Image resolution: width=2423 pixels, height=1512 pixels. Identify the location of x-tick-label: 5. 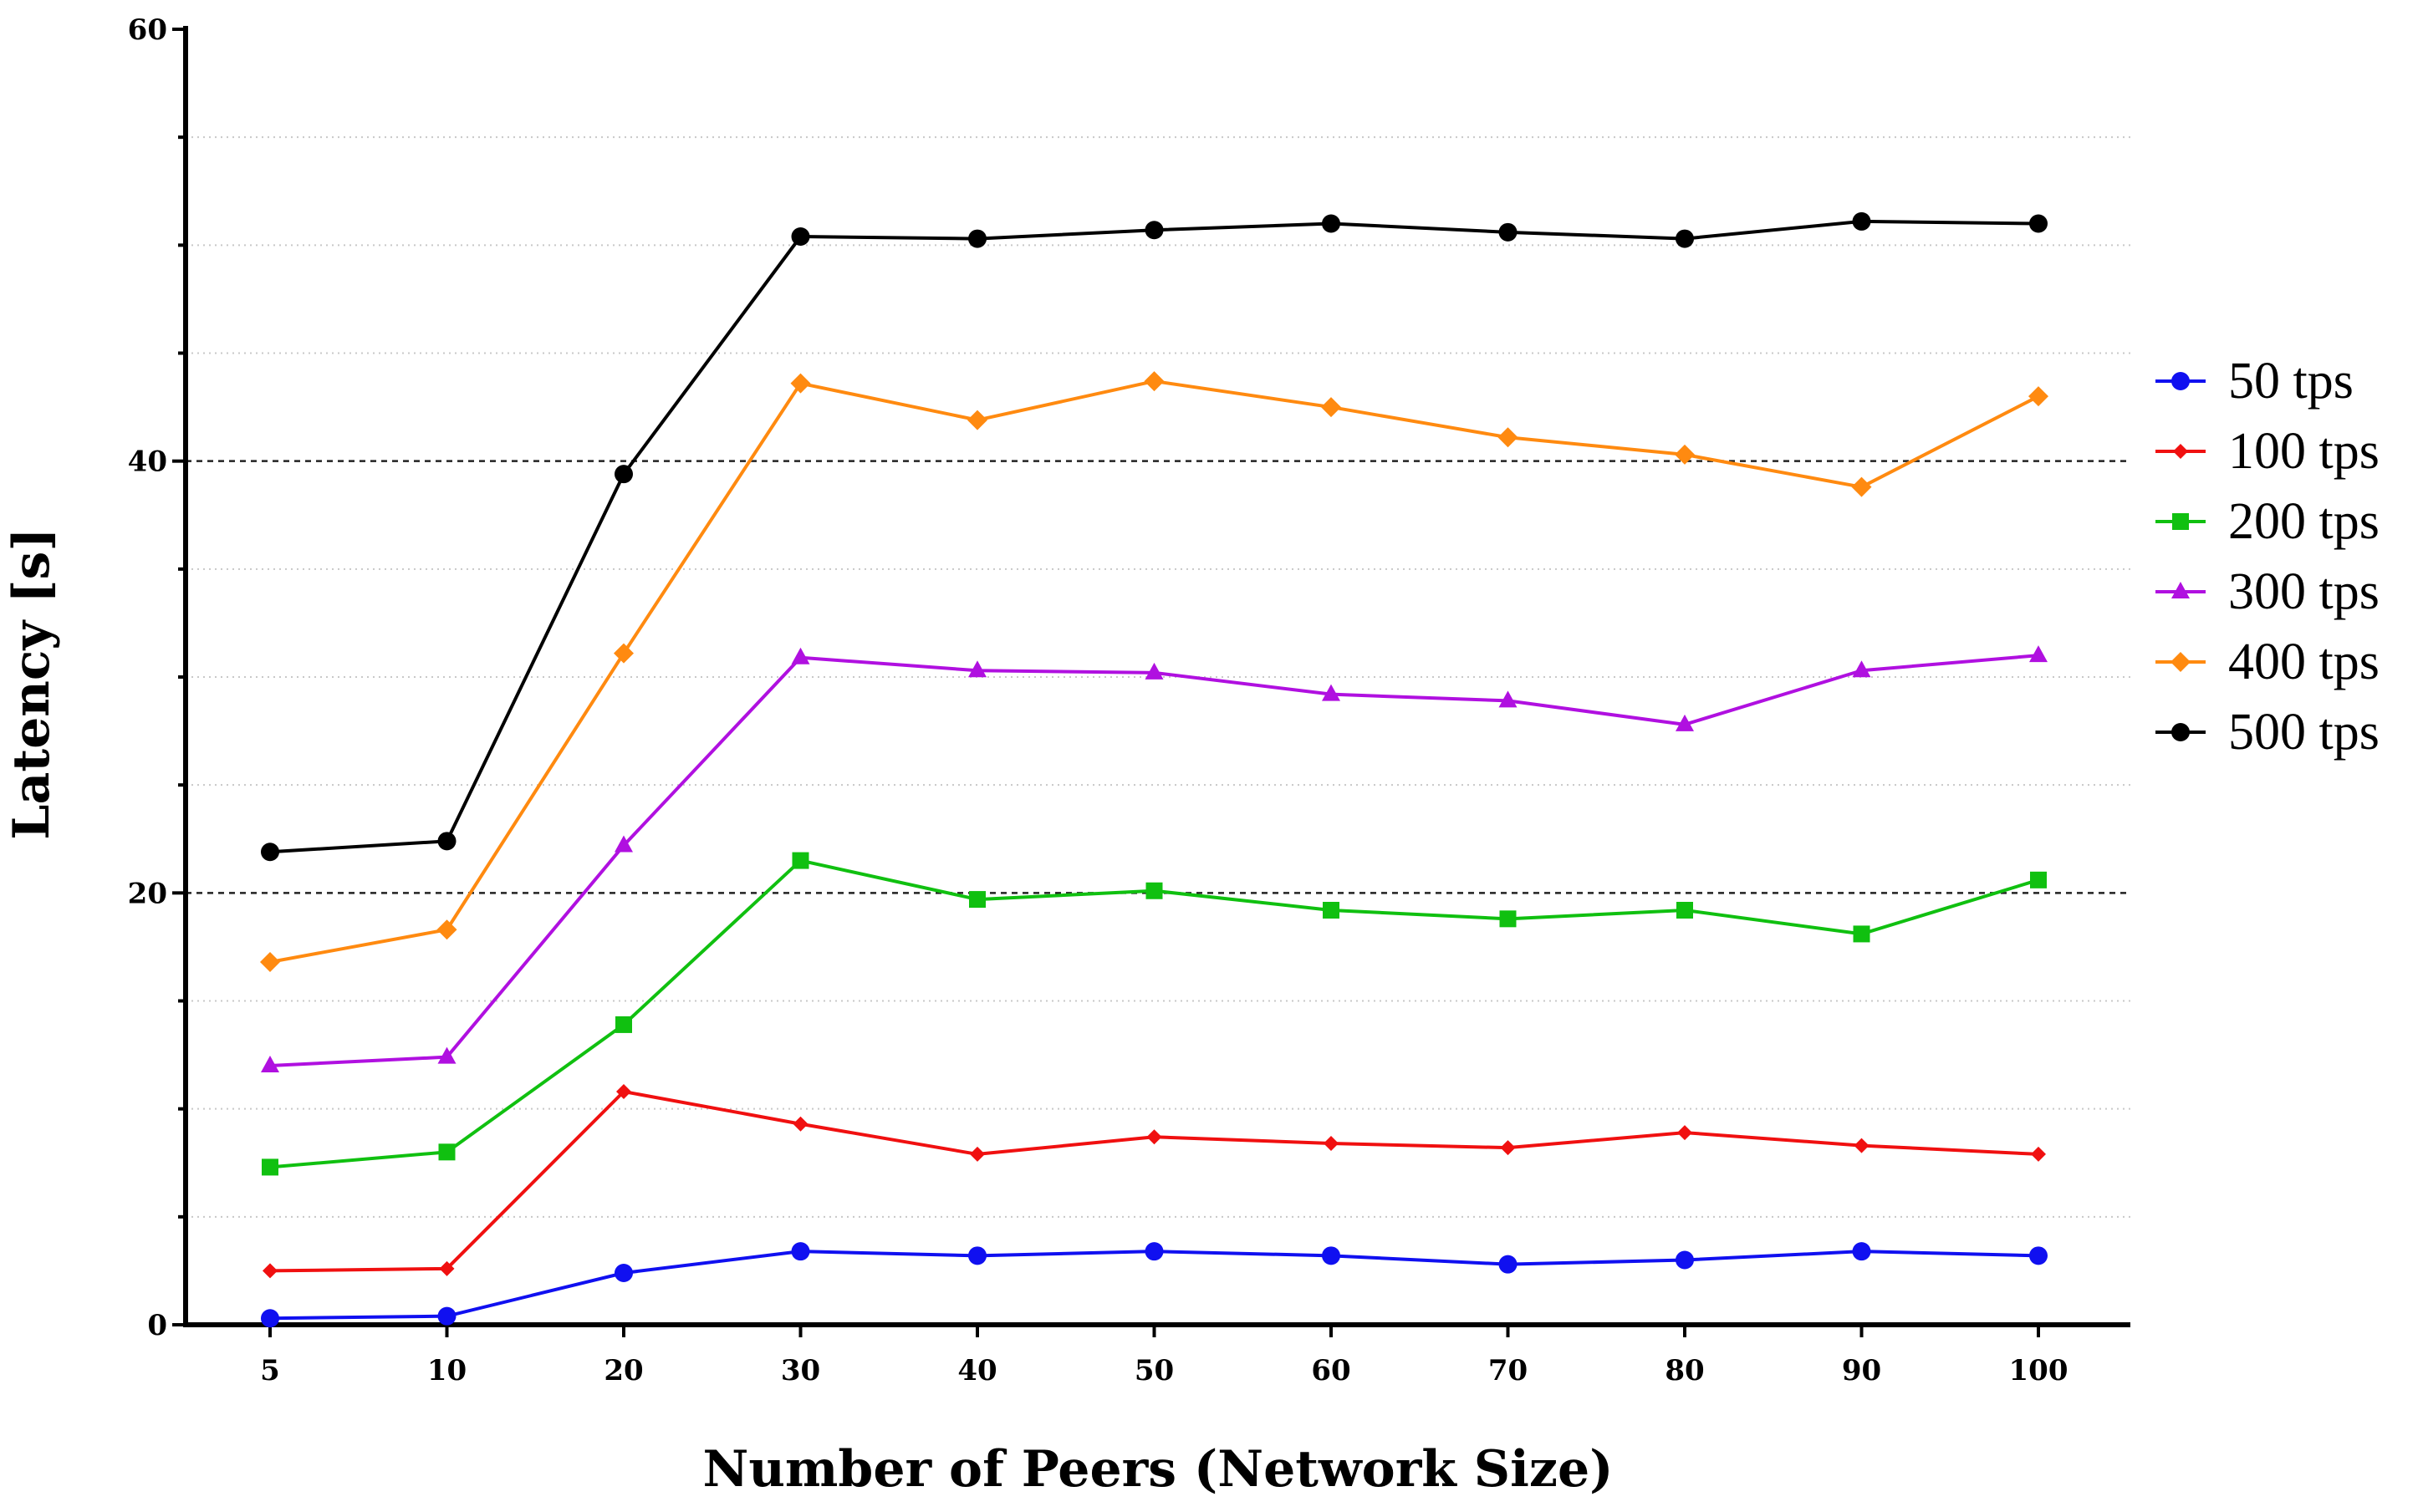
(270, 1370).